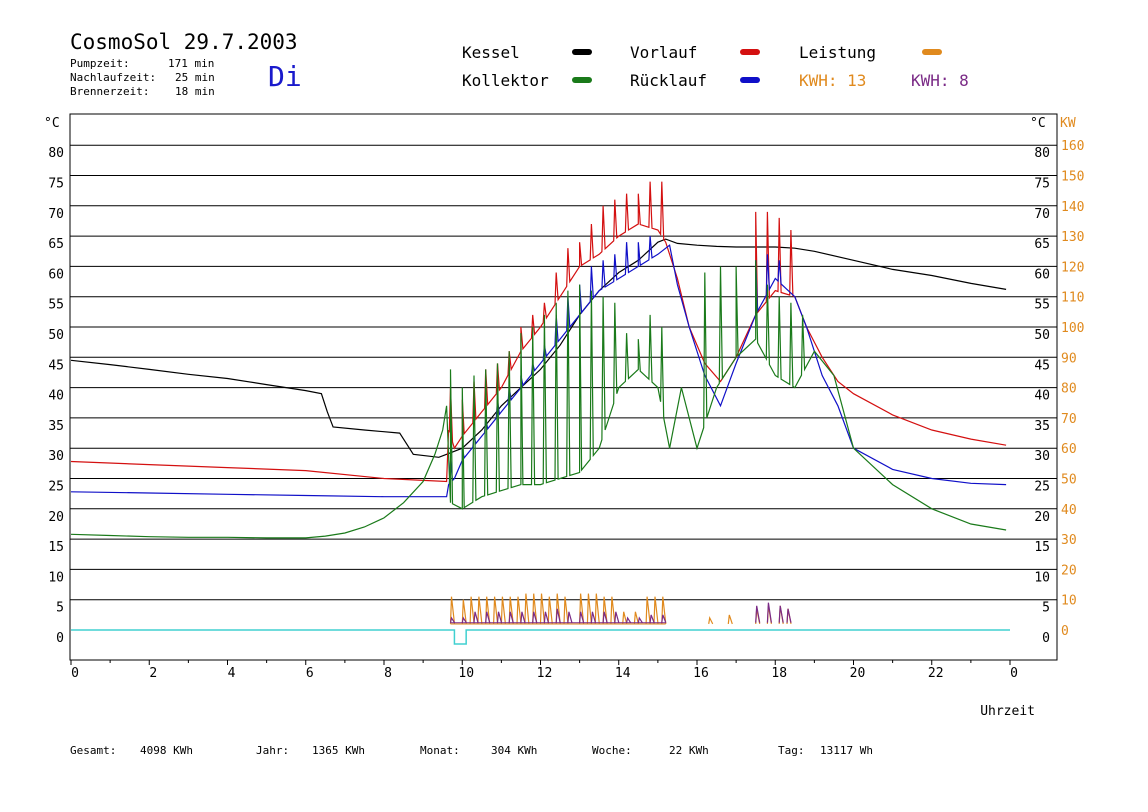 This screenshot has width=1148, height=812. What do you see at coordinates (514, 750) in the screenshot?
I see `monat-value: 304 KWh` at bounding box center [514, 750].